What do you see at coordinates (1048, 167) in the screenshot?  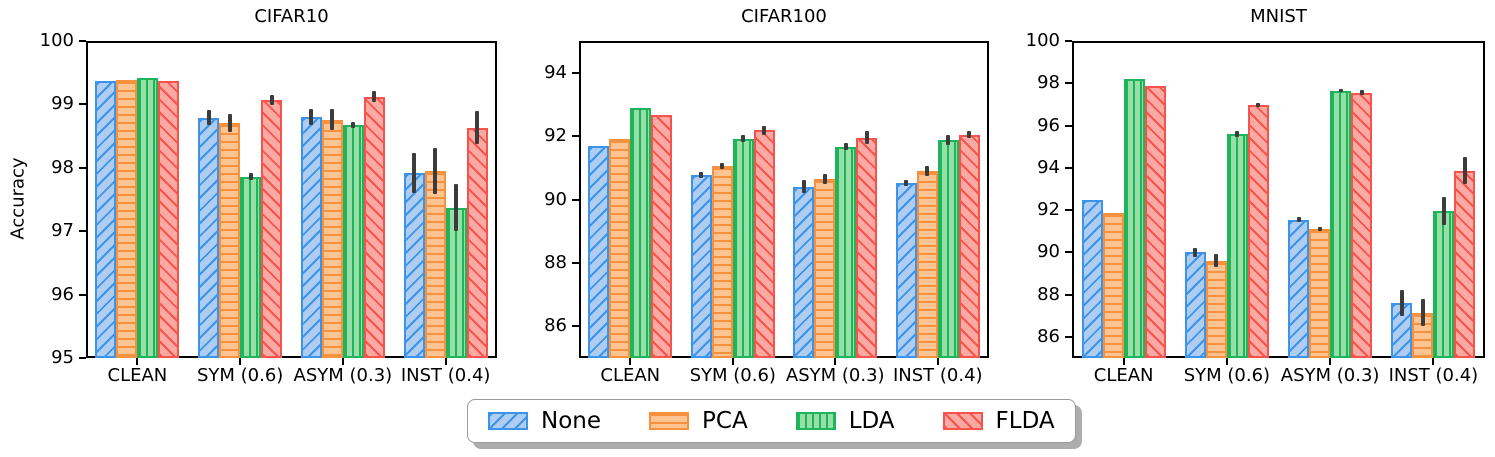 I see `y-tick-label: 94` at bounding box center [1048, 167].